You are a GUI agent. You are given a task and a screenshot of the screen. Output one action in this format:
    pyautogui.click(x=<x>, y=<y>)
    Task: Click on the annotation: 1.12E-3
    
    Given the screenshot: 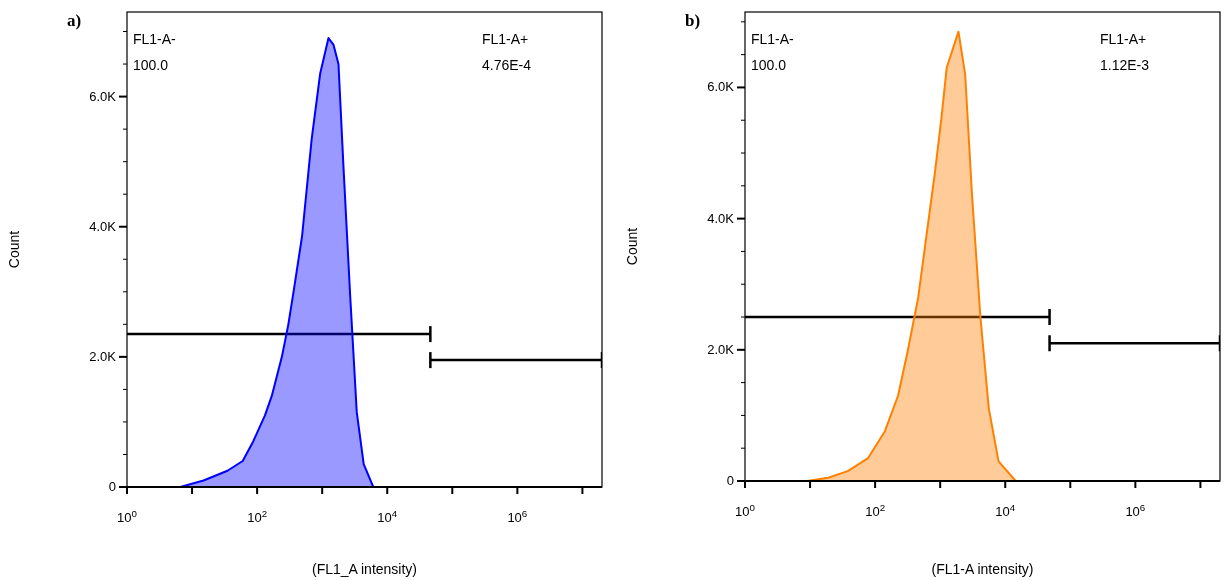 What is the action you would take?
    pyautogui.click(x=1125, y=65)
    